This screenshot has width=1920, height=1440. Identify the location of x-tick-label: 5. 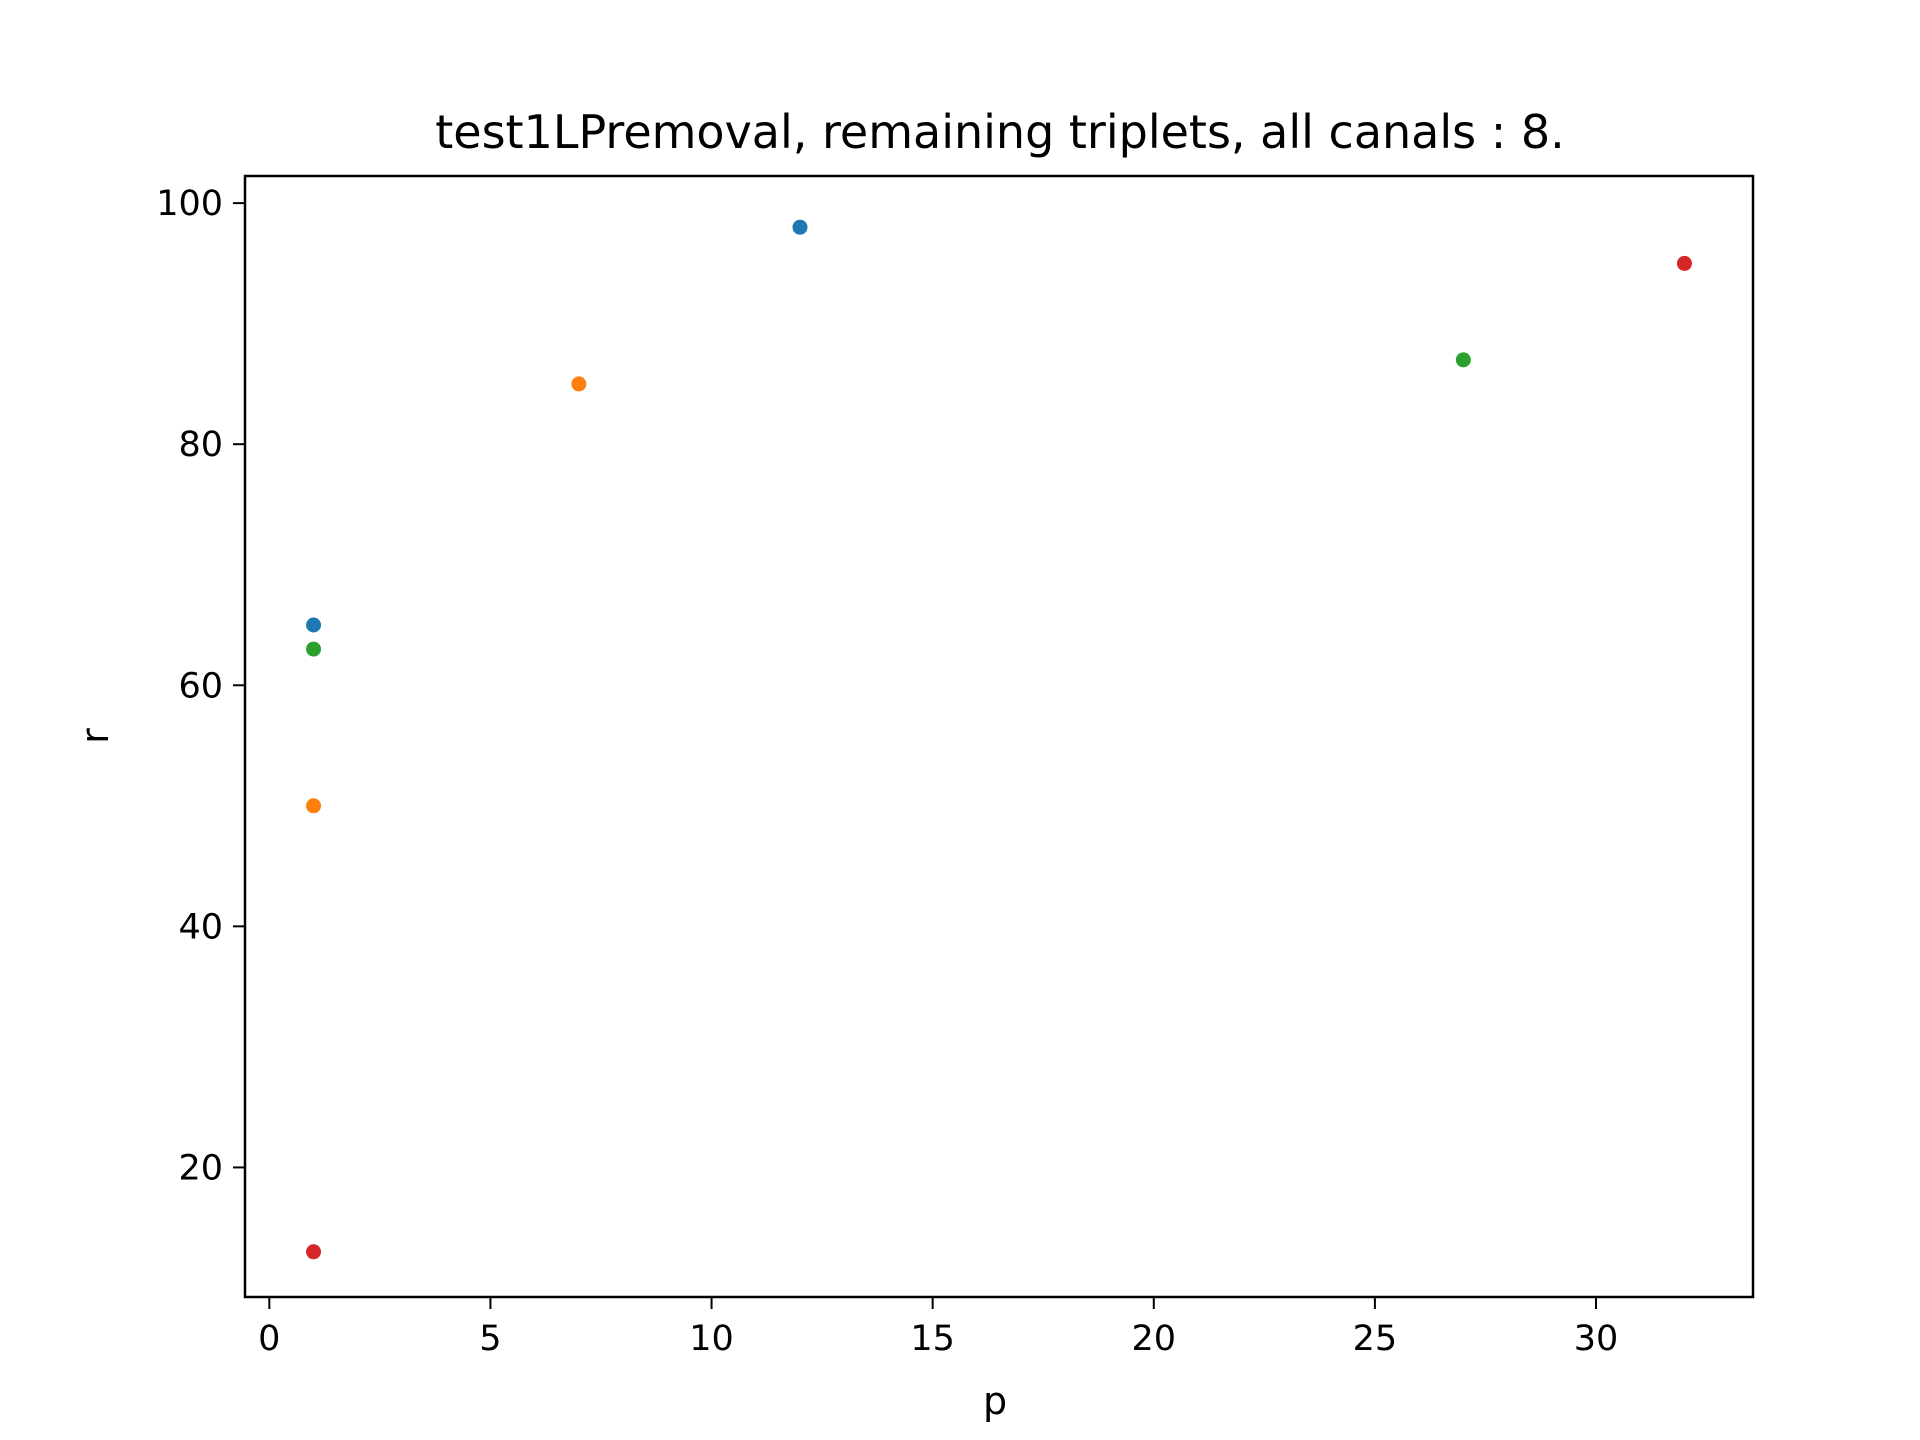
(490, 1339).